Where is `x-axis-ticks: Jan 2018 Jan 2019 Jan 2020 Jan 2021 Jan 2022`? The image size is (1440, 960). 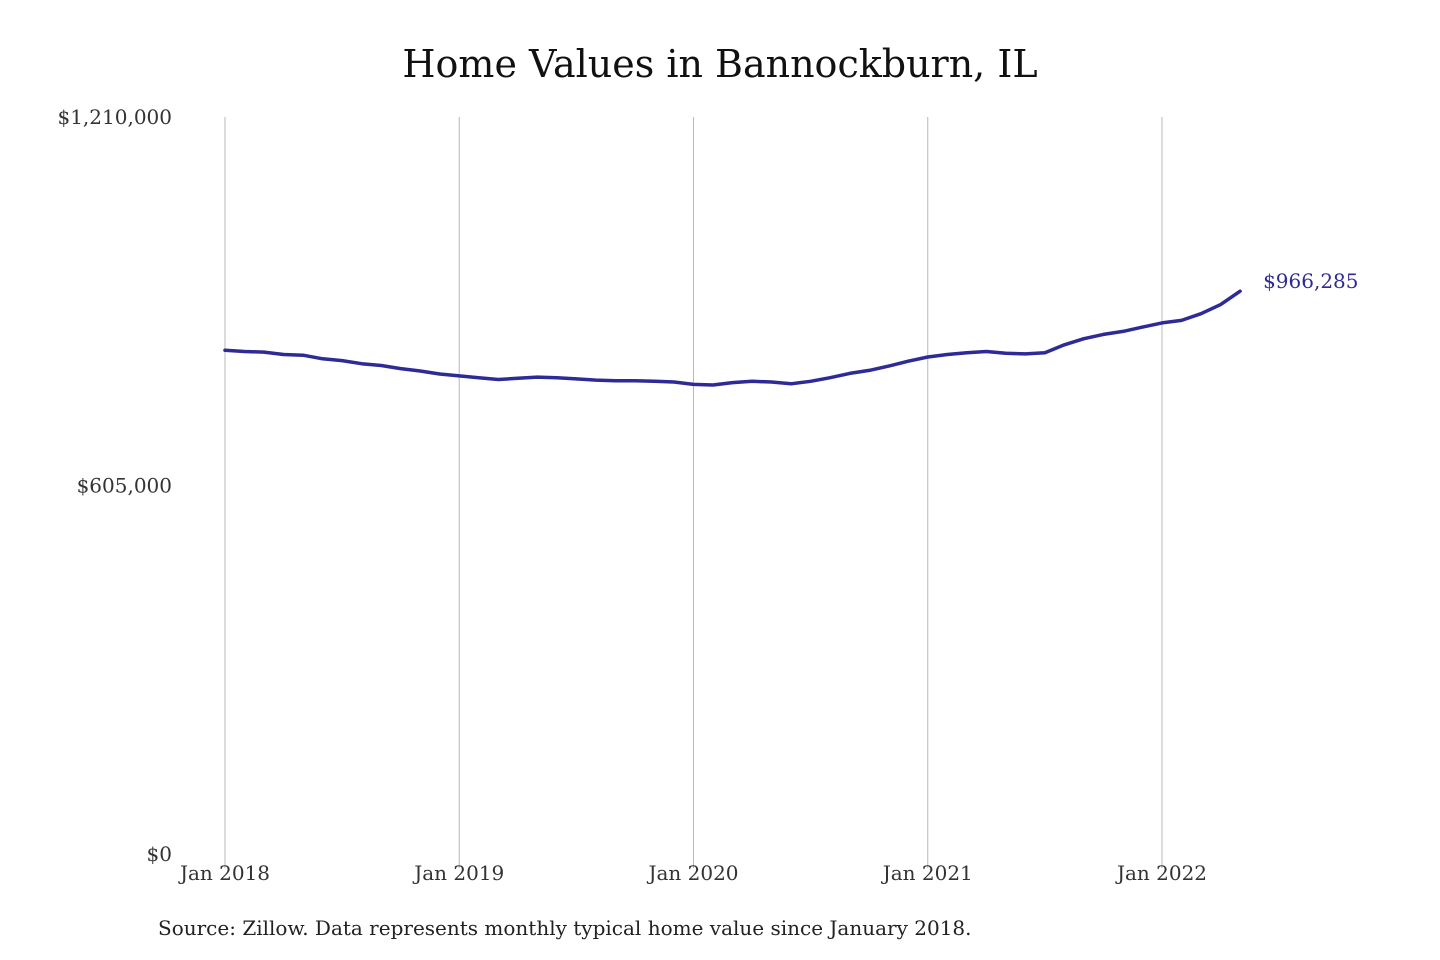
x-axis-ticks: Jan 2018 Jan 2019 Jan 2020 Jan 2021 Jan 2022 is located at coordinates (692, 873).